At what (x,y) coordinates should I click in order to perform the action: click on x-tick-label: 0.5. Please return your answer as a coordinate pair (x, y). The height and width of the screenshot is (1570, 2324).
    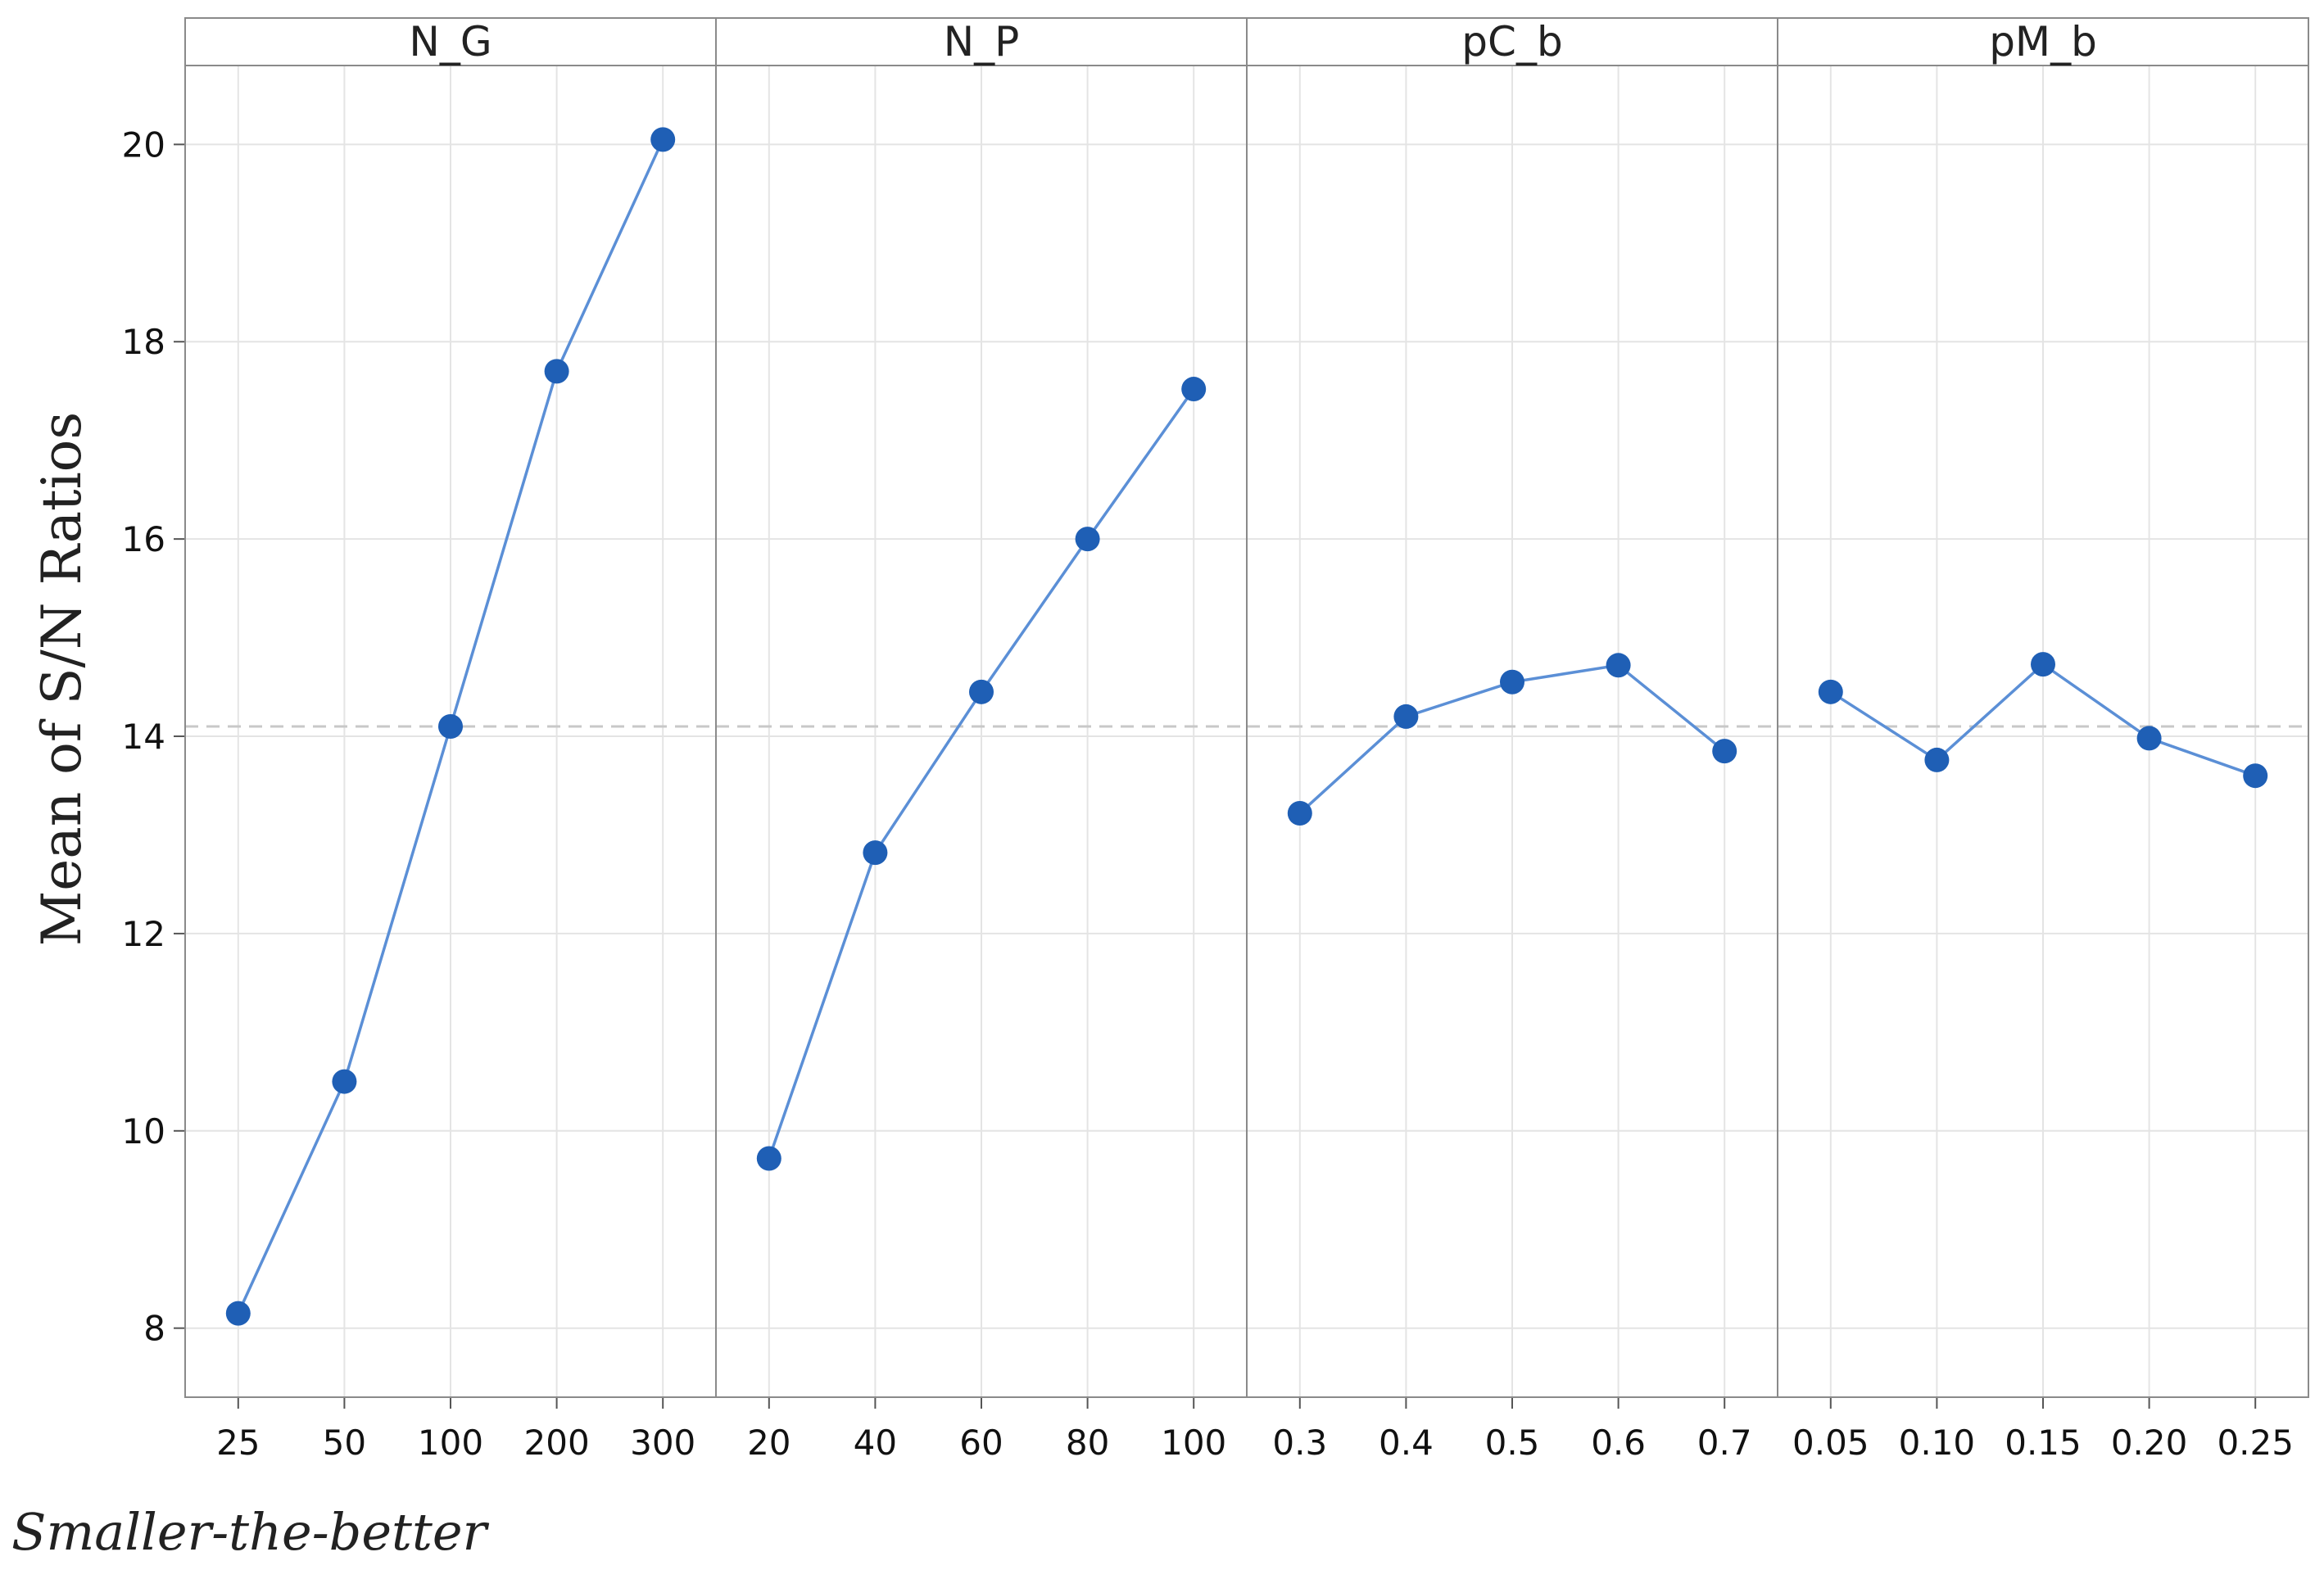
    Looking at the image, I should click on (1512, 1443).